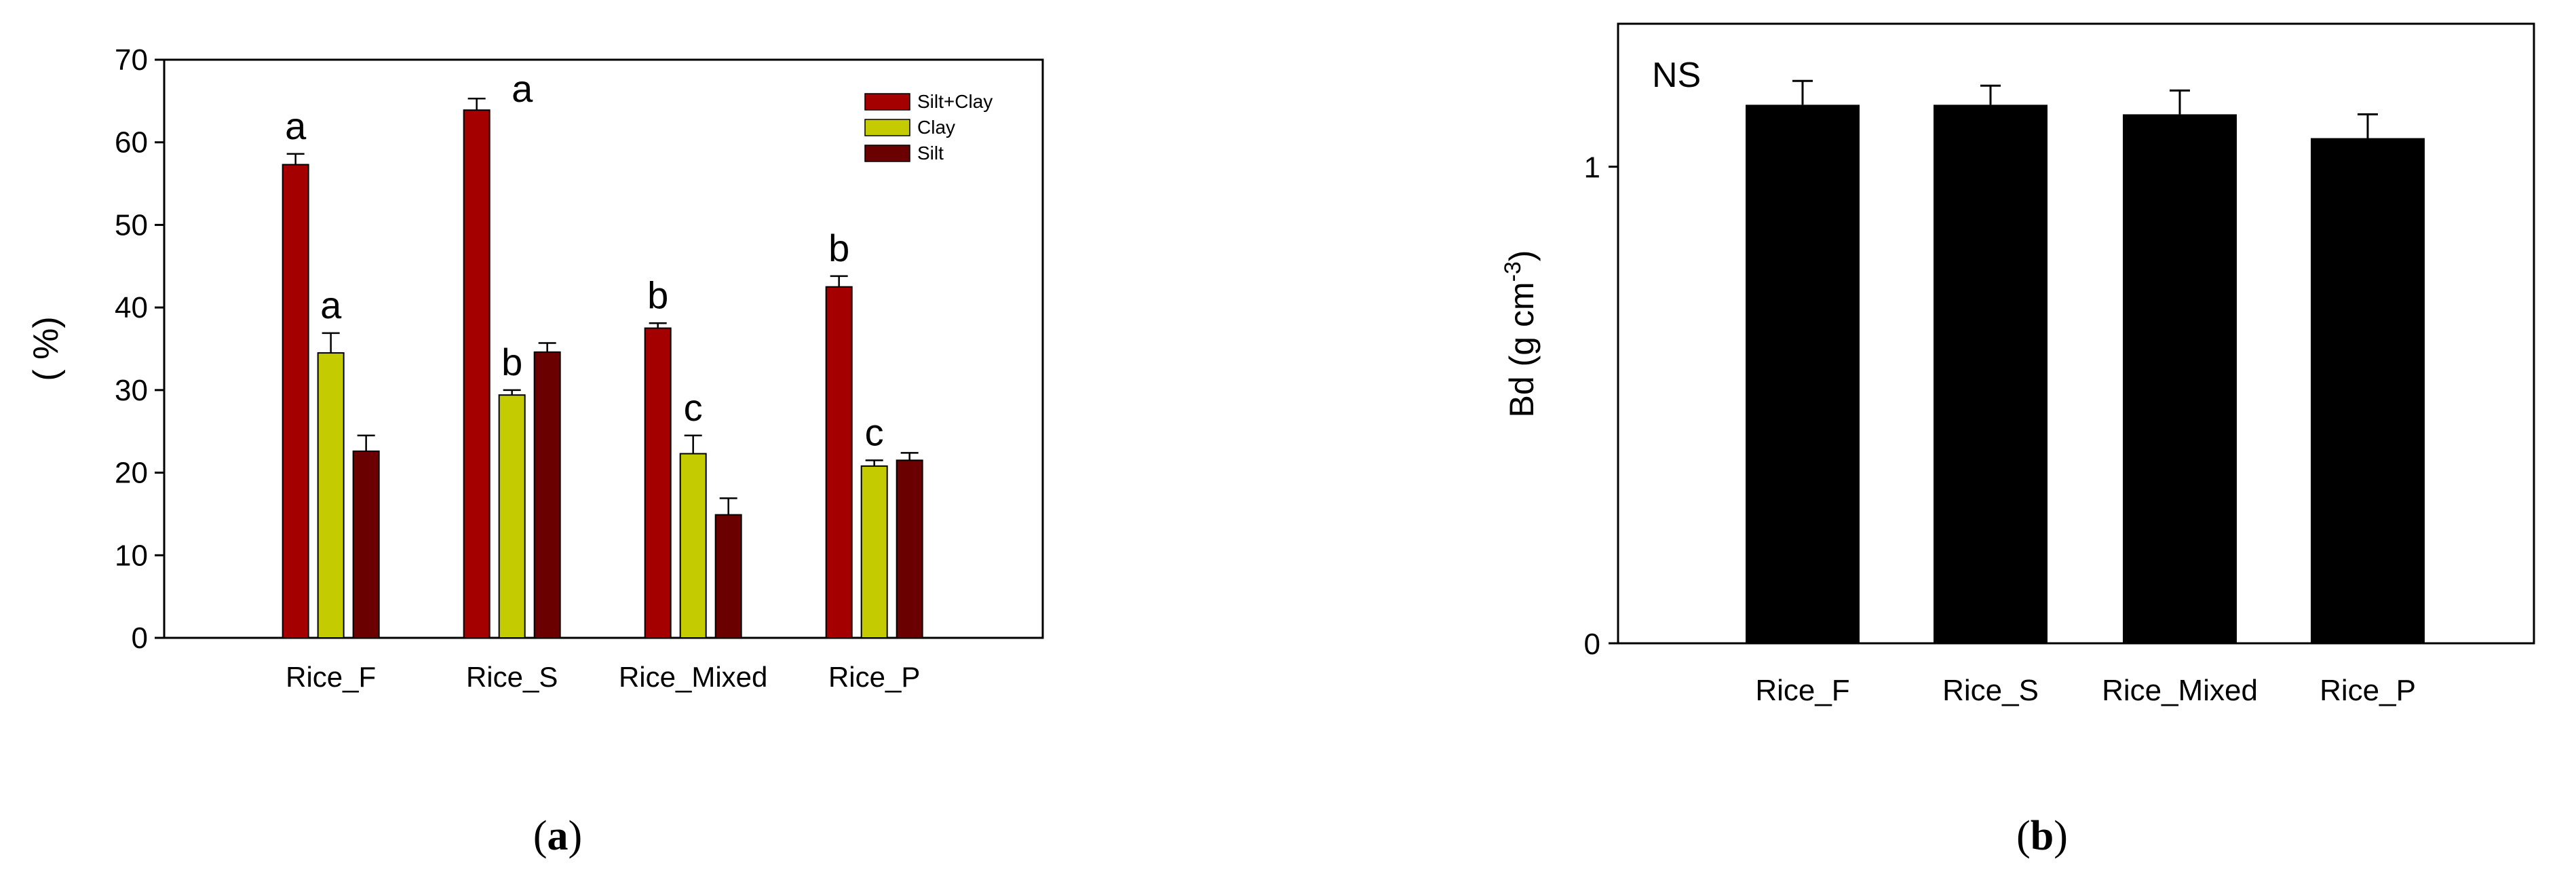  I want to click on ns-annotation: NS, so click(1677, 75).